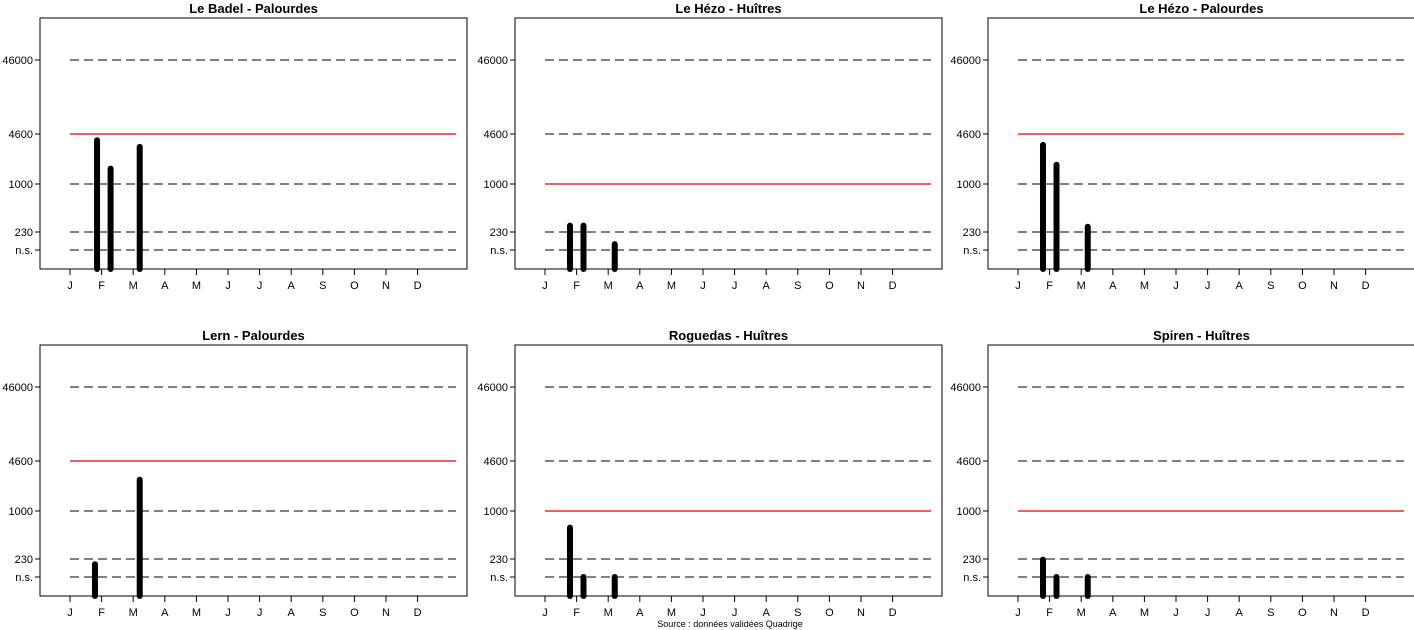 The height and width of the screenshot is (630, 1414). What do you see at coordinates (253, 470) in the screenshot?
I see `panel-4-frame` at bounding box center [253, 470].